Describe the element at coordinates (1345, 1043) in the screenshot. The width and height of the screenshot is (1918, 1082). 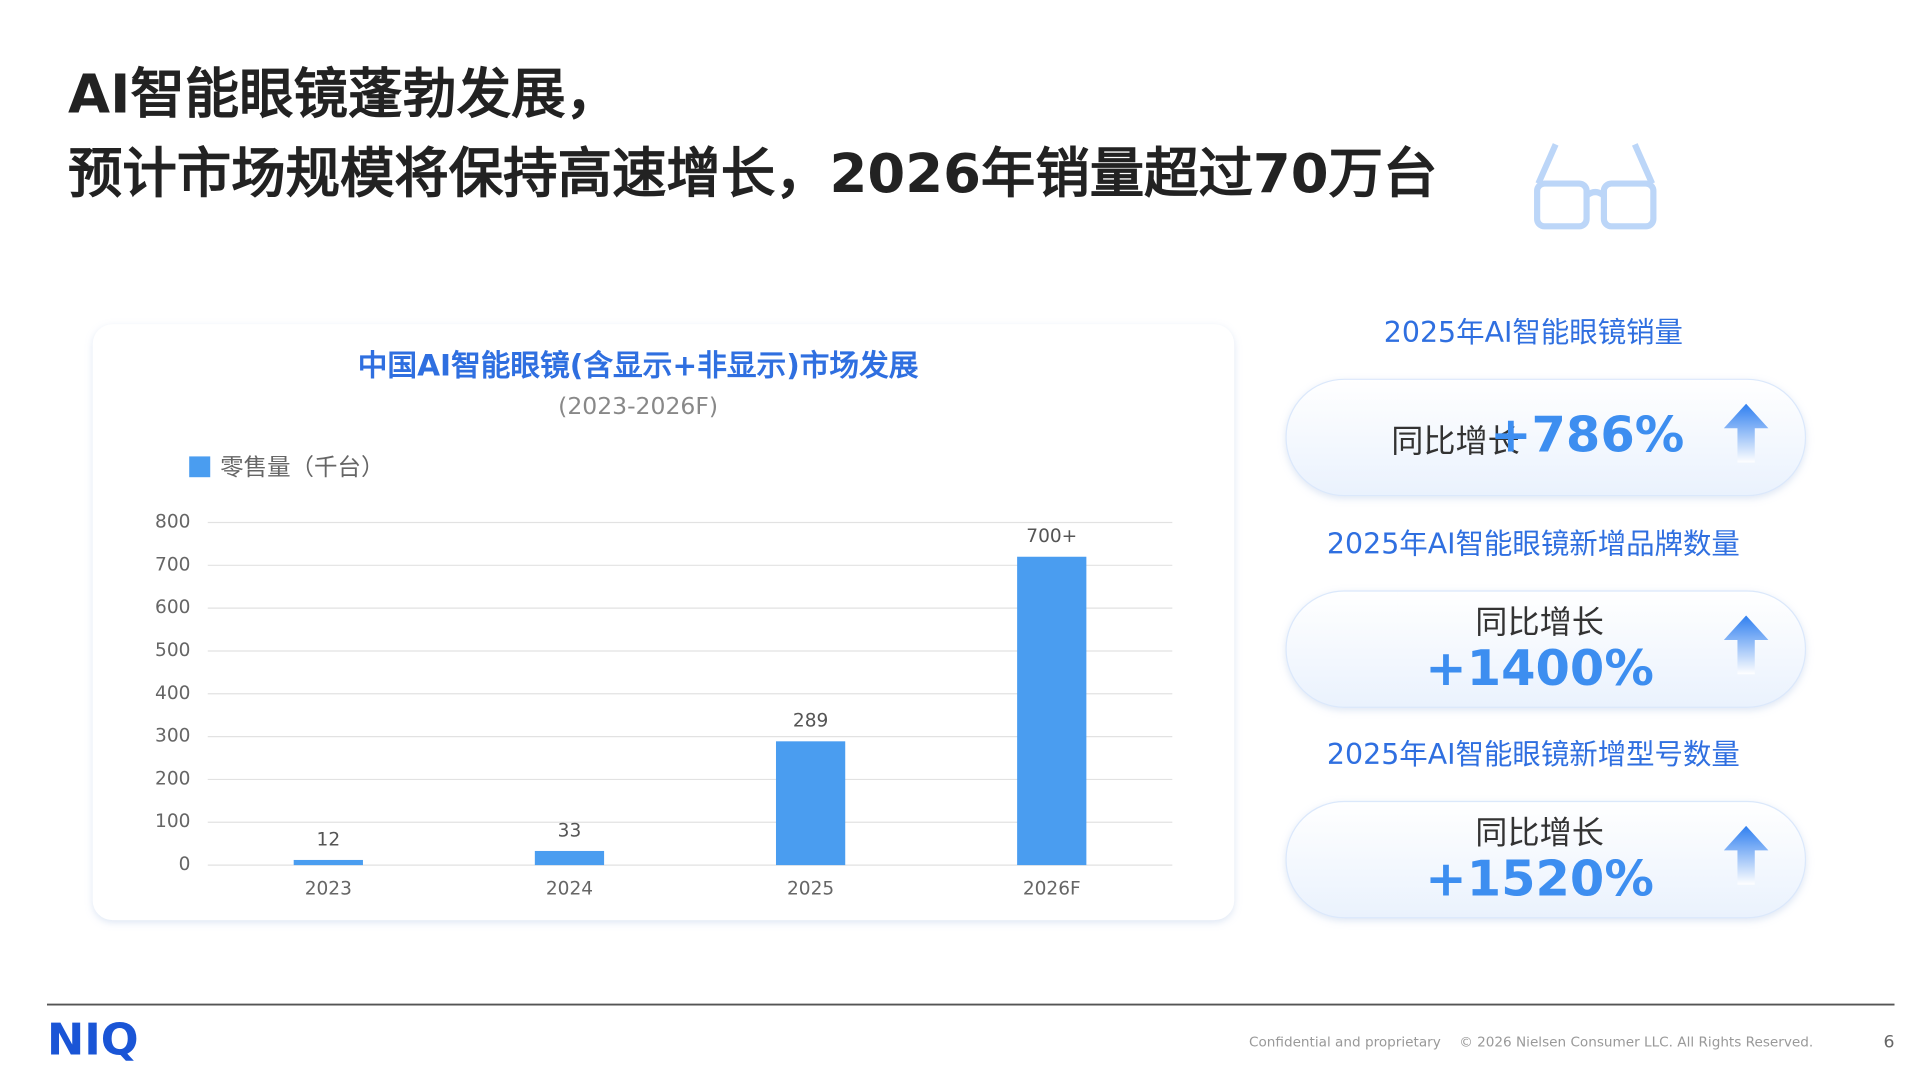
I see `footer-text: Confidential and proprietary` at that location.